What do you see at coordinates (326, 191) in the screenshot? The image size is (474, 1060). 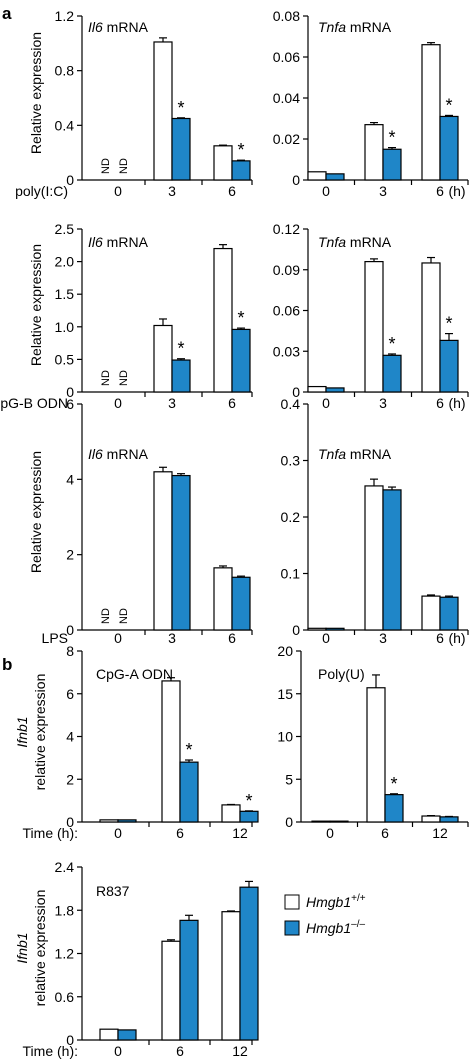 I see `x-tick-label-a2: 0` at bounding box center [326, 191].